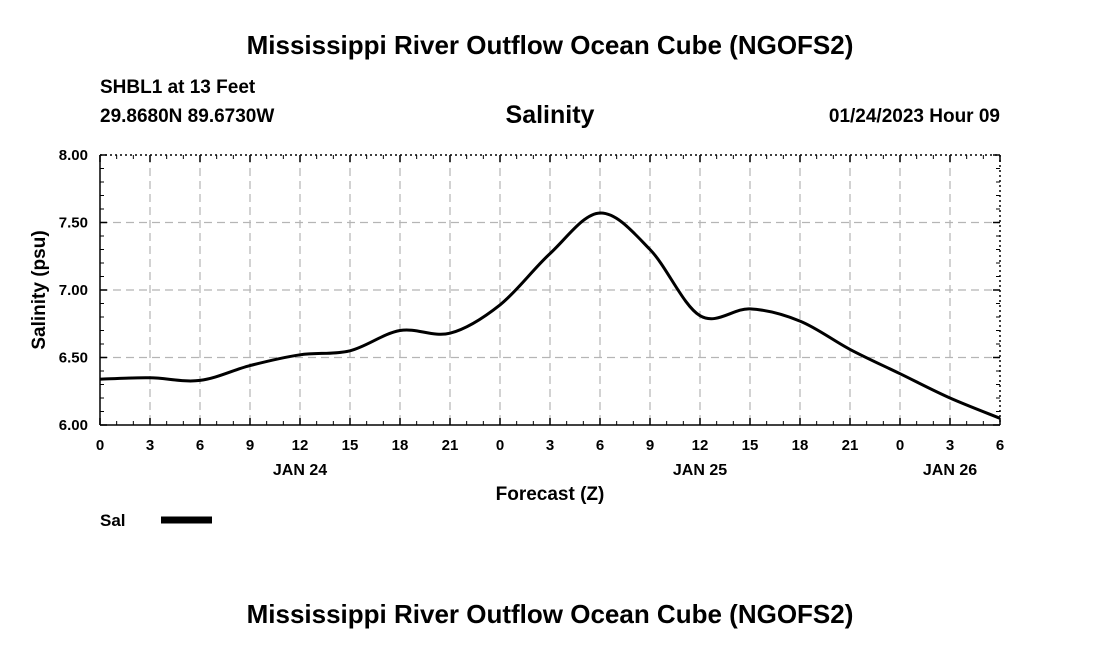 The width and height of the screenshot is (1100, 650). I want to click on y-tick-label: 8.00, so click(73, 155).